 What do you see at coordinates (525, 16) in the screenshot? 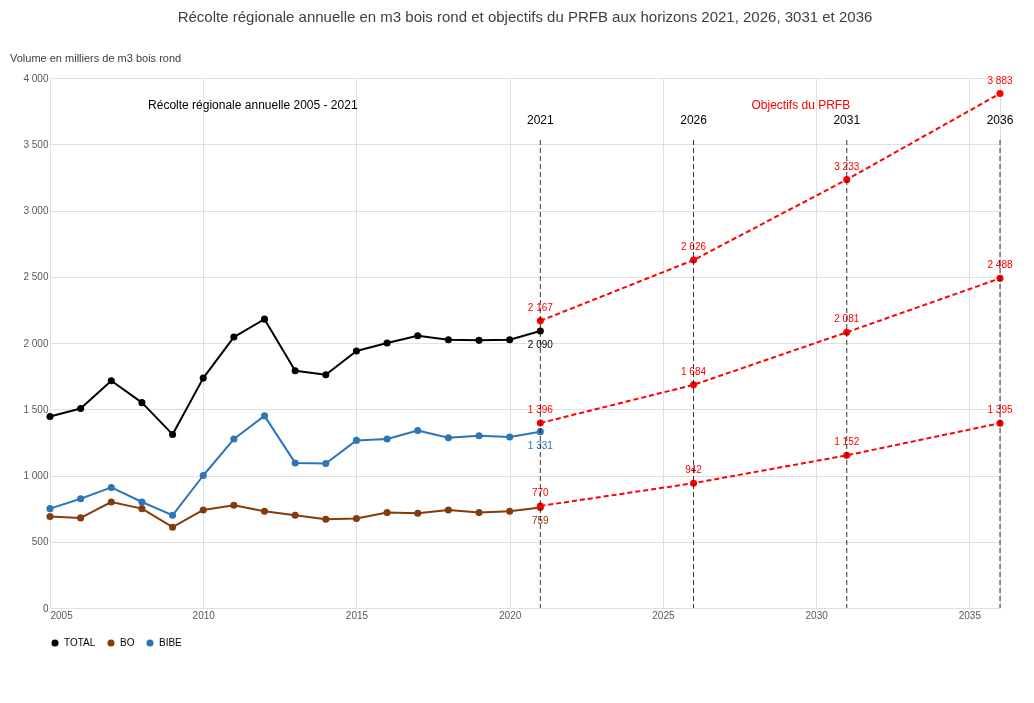
I see `chart-title: Récolte régionale annuelle en m3 bois rond et objectifs du PRFB aux horizons 2021, 2026, 3031 et 2036` at bounding box center [525, 16].